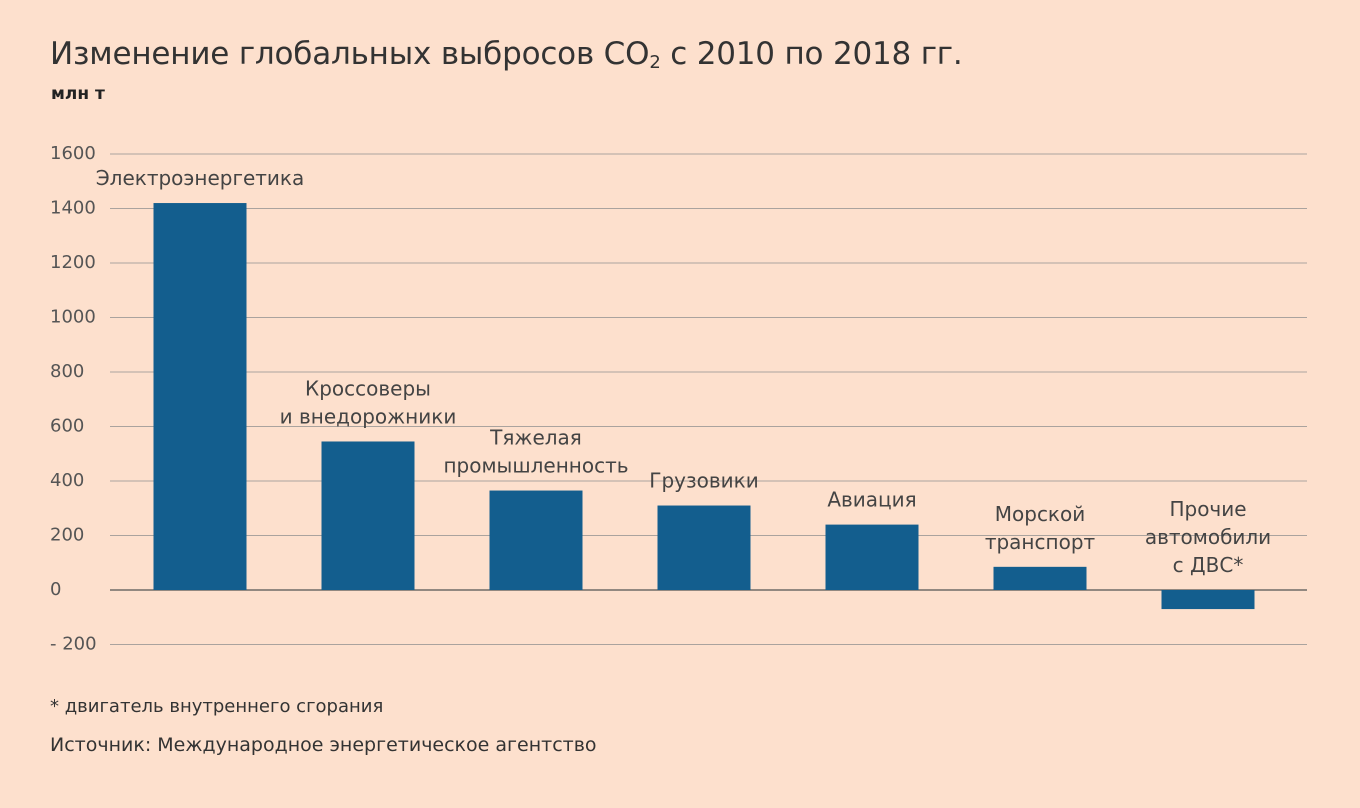 The height and width of the screenshot is (808, 1360). I want to click on category-label: Морской, so click(1040, 514).